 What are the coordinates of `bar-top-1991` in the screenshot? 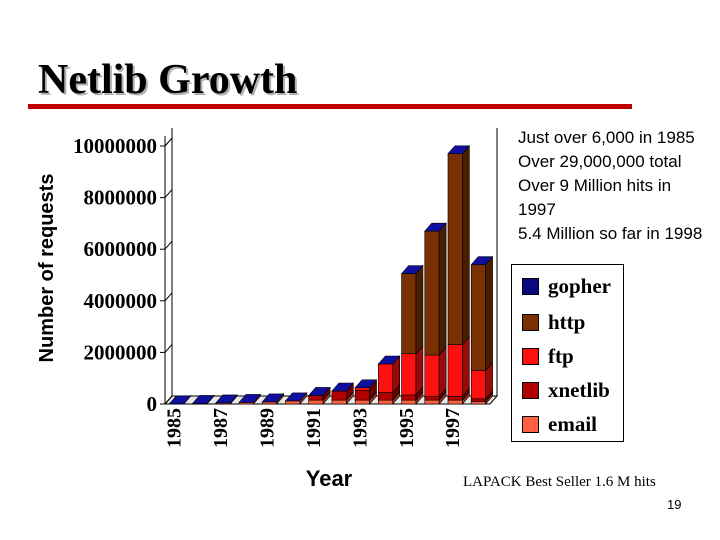 It's located at (319, 391).